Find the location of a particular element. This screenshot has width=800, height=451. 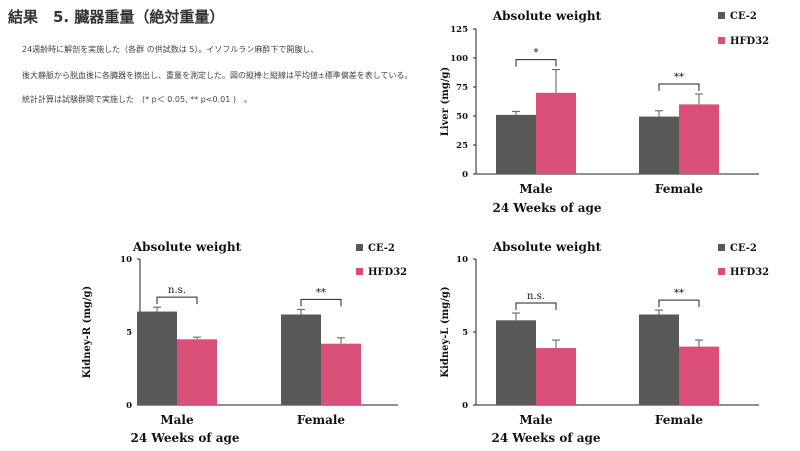

y-axis-label: Liver (mg/g) is located at coordinates (445, 101).